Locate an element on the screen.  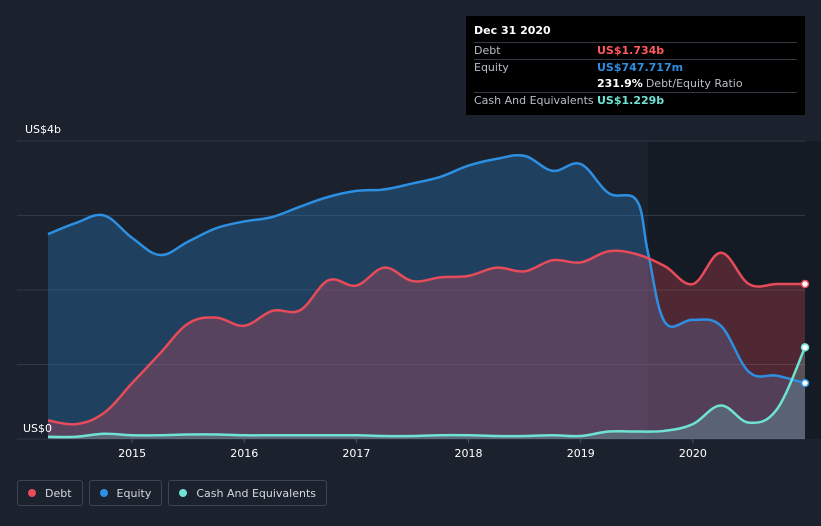
tooltip-cash-row: Cash And Equivalents US$1.229b is located at coordinates (635, 100).